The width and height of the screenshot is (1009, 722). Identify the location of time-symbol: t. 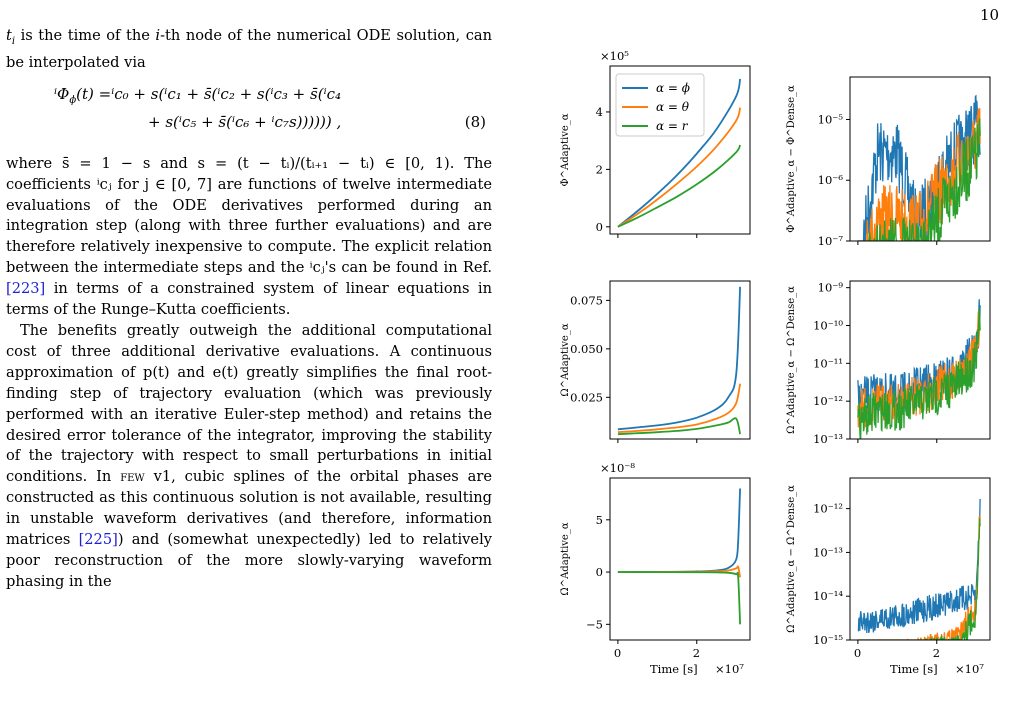
(9, 35).